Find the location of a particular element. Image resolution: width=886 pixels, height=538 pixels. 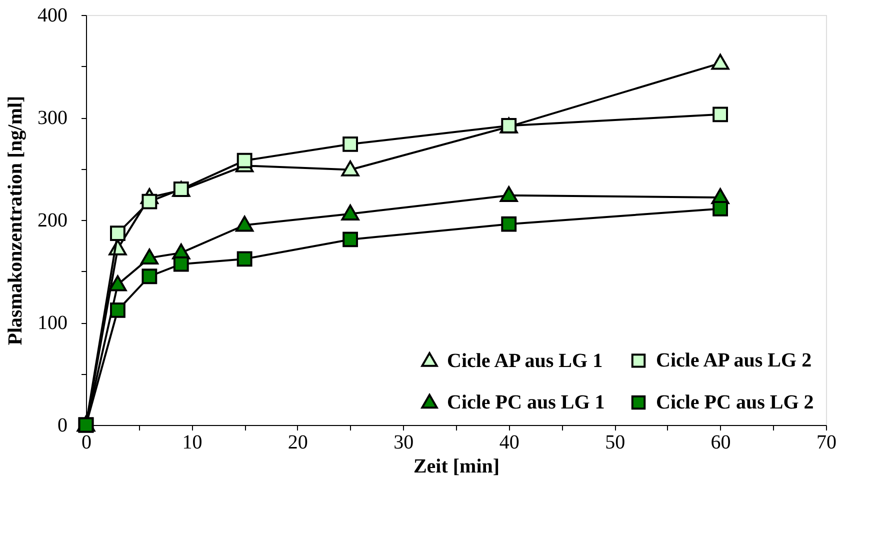

x-tick-label: 40 is located at coordinates (509, 443).